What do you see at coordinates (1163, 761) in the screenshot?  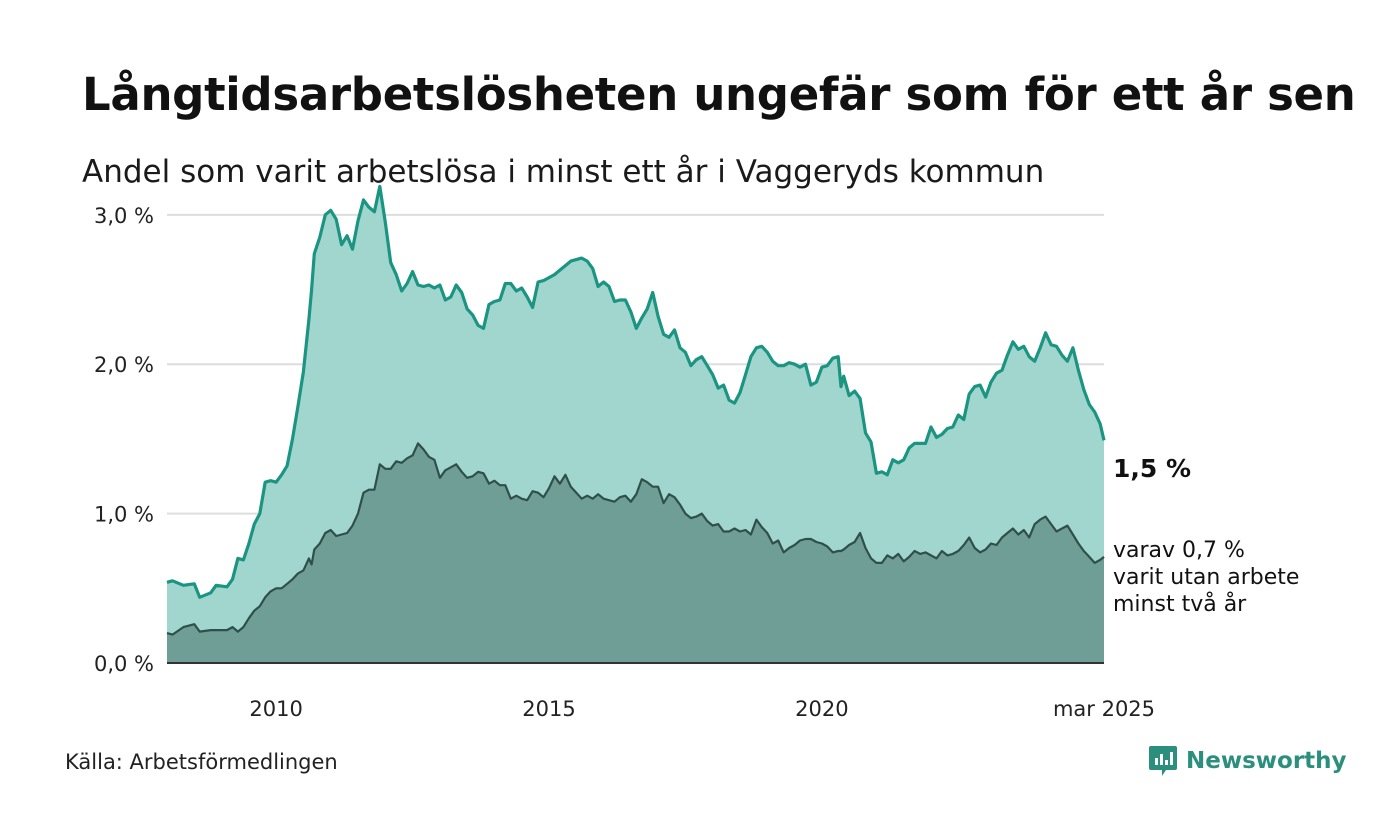 I see `newsworthy-icon` at bounding box center [1163, 761].